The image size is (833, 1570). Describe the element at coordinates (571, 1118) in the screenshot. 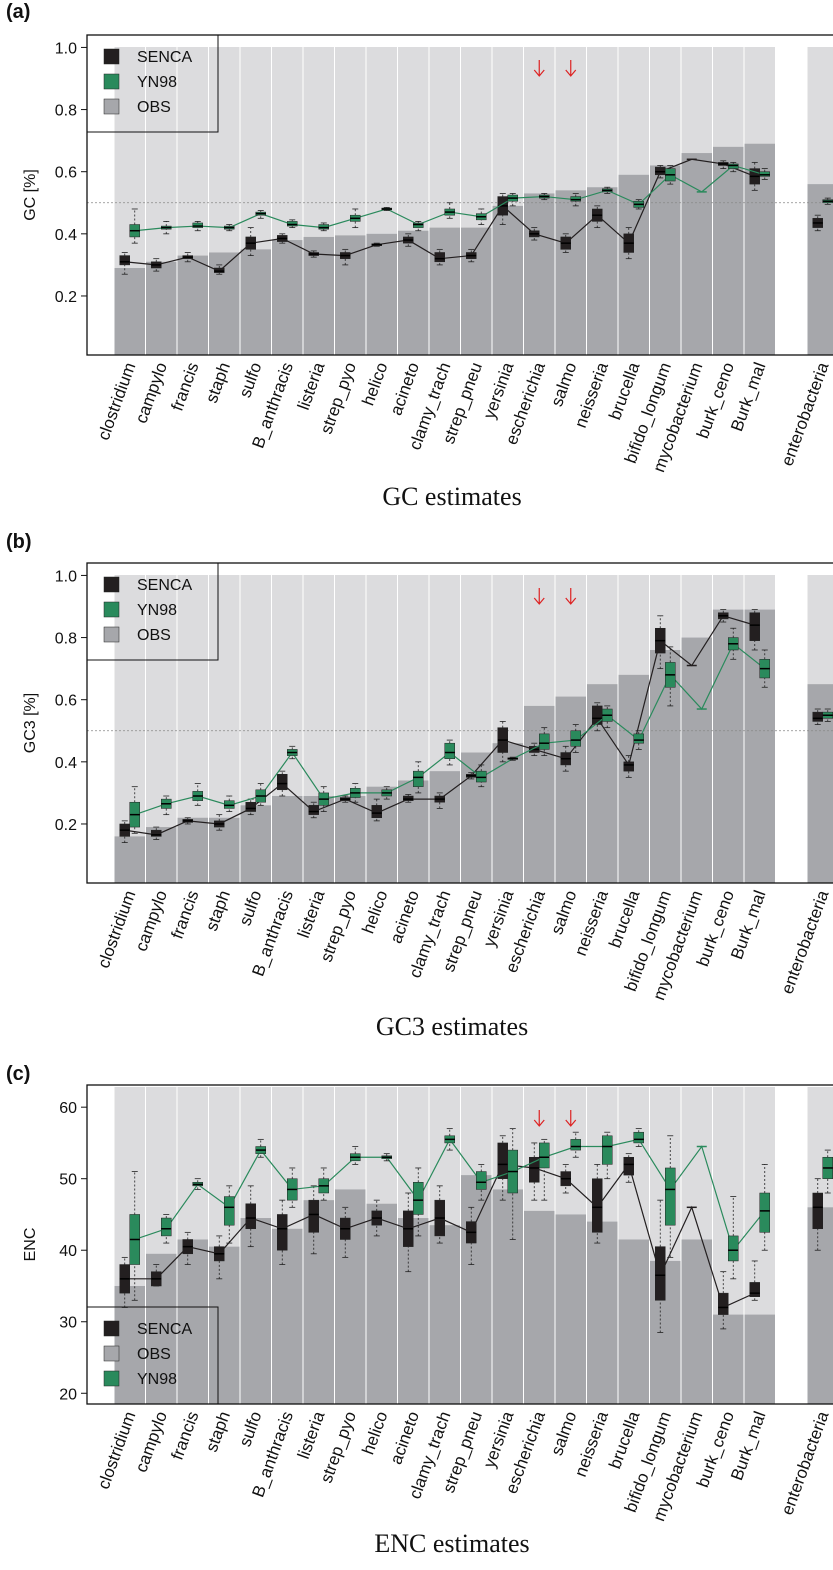

I see `arrow` at that location.